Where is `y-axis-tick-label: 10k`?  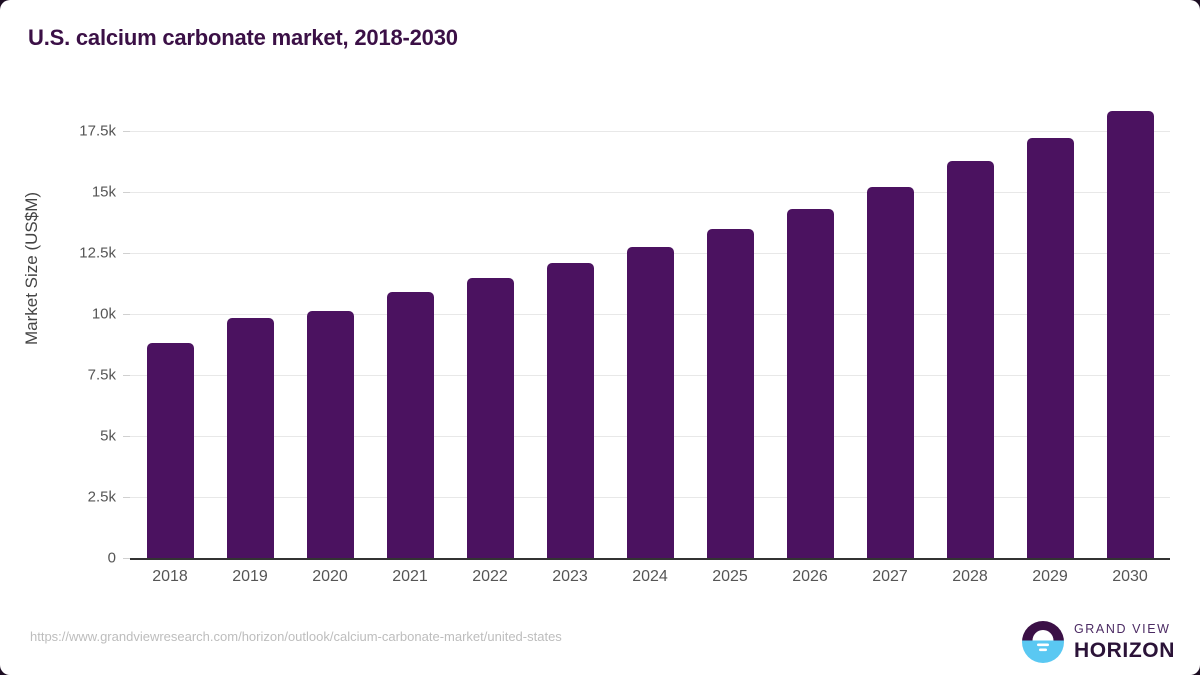 y-axis-tick-label: 10k is located at coordinates (103, 314).